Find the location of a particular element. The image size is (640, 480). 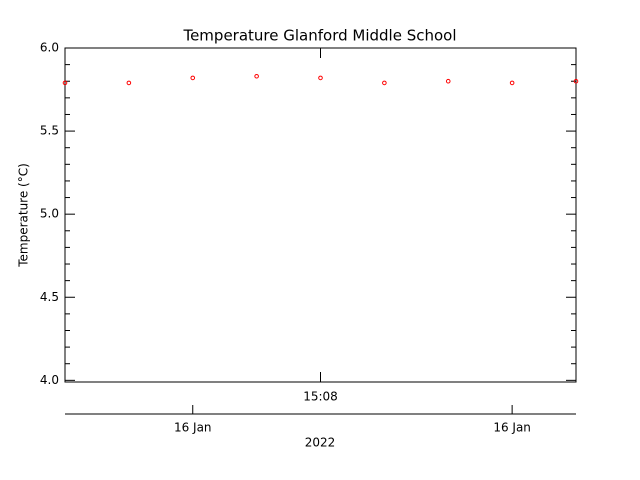

y-tick-label: 5.5 is located at coordinates (49, 131).